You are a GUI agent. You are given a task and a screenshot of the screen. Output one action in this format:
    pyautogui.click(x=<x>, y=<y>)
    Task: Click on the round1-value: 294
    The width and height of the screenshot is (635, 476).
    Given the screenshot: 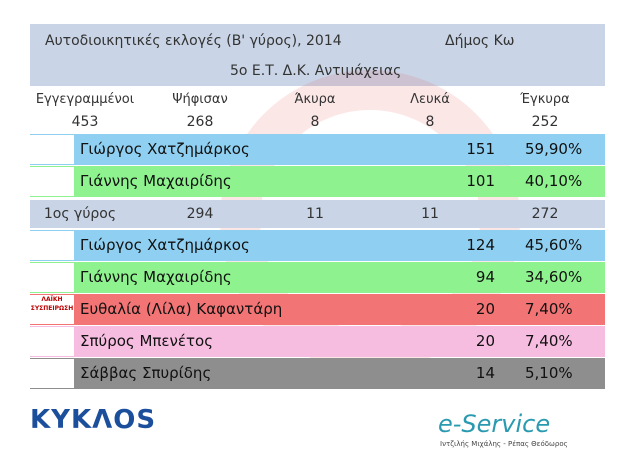 What is the action you would take?
    pyautogui.click(x=200, y=214)
    